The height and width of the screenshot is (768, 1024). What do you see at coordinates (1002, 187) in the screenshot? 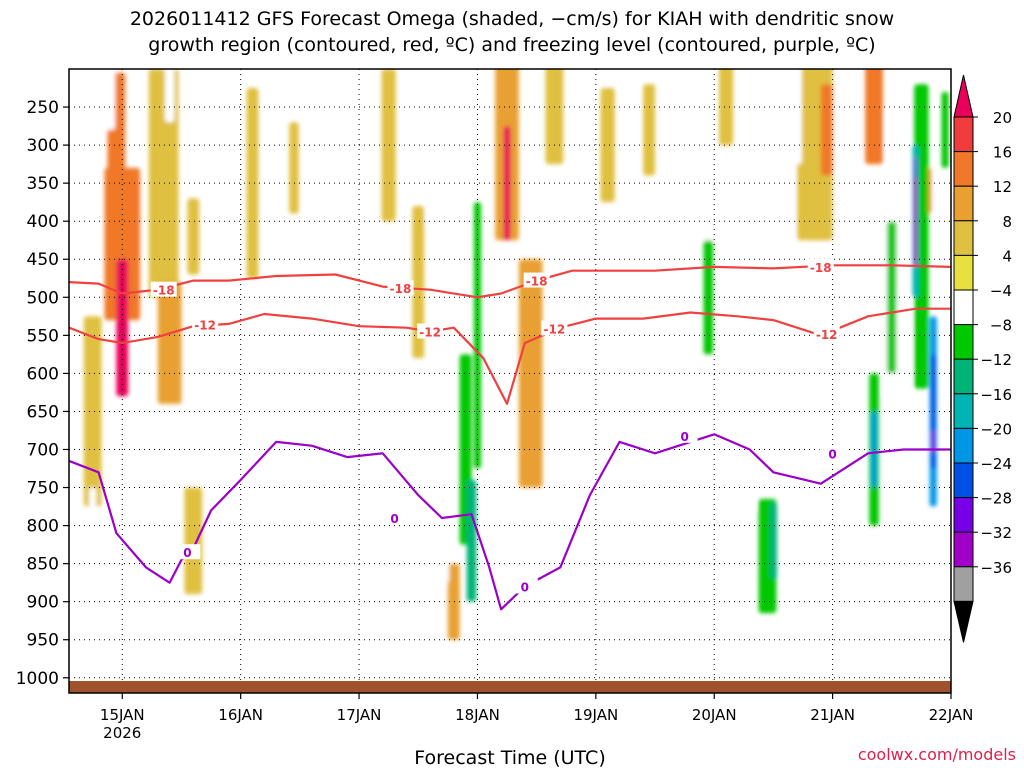
I see `colorbar-label: 12` at bounding box center [1002, 187].